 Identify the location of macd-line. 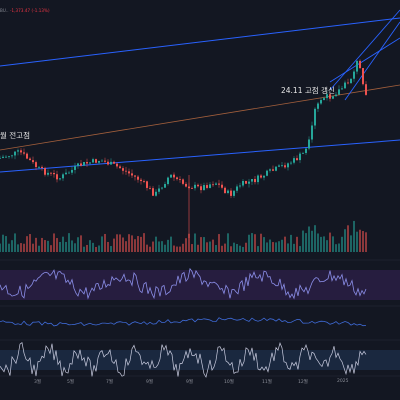
(183, 322).